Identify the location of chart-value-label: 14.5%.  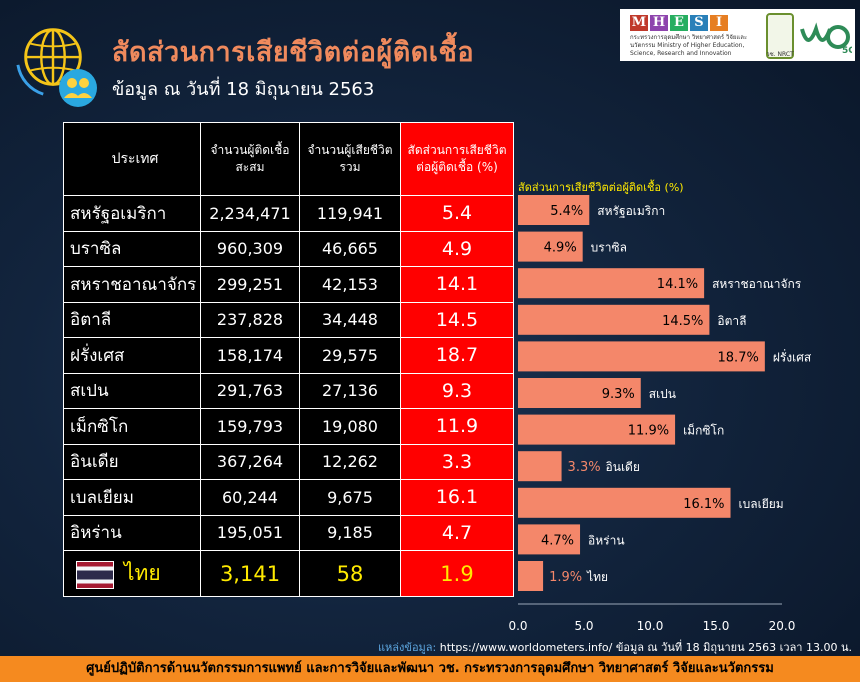
(682, 321).